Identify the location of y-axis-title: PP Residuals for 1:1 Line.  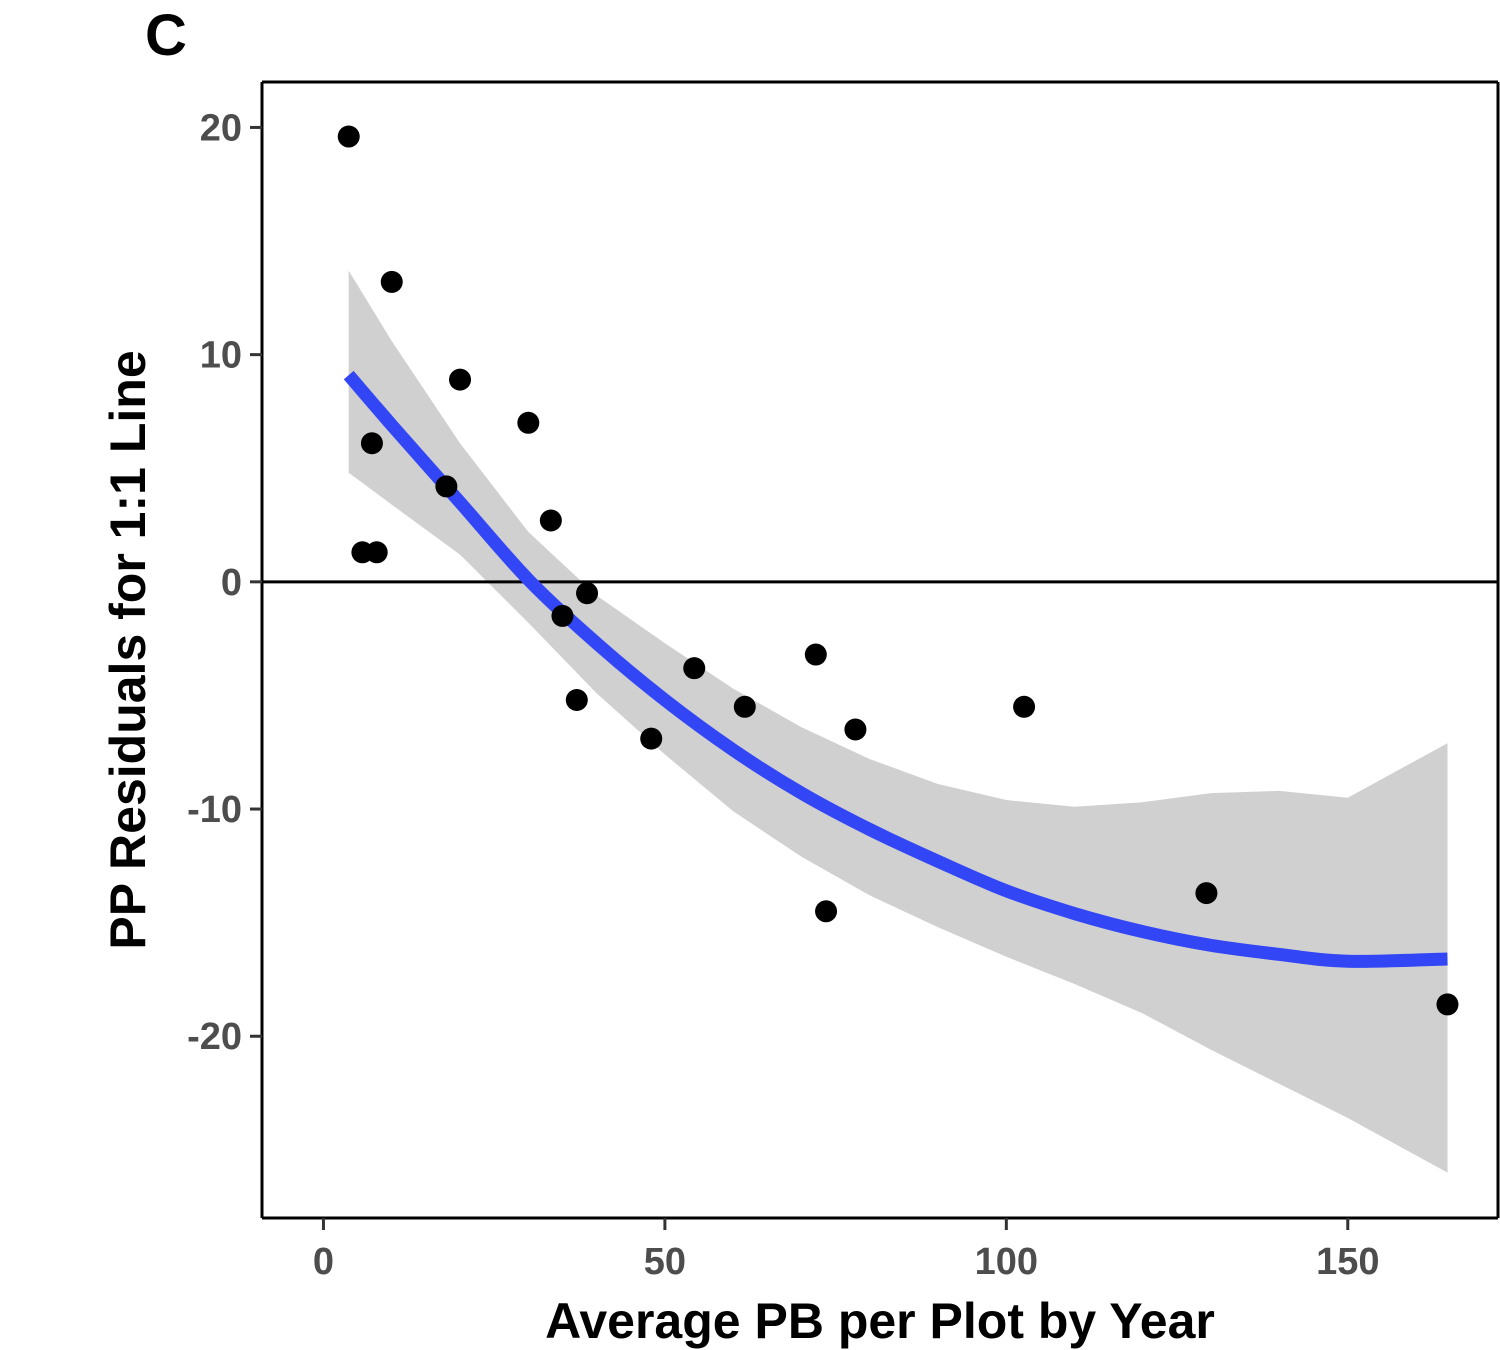
(128, 649).